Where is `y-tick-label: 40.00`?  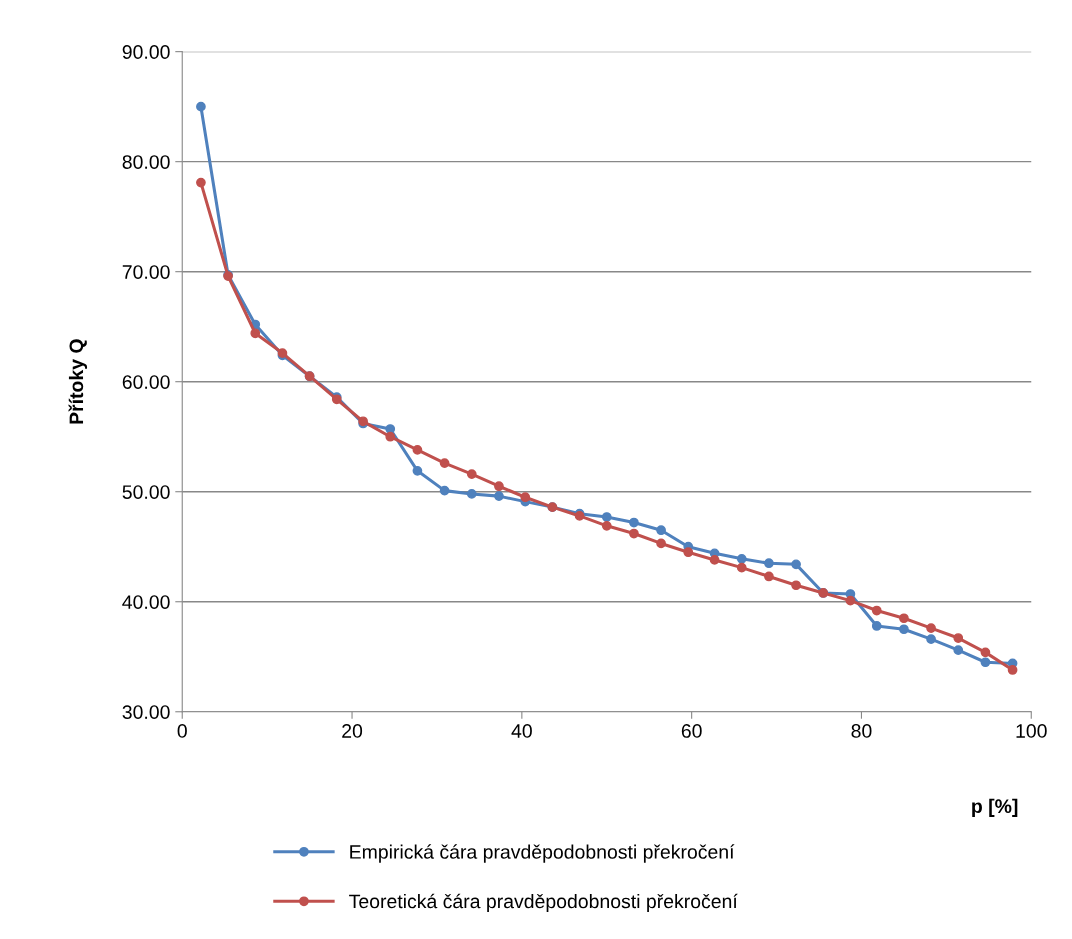
y-tick-label: 40.00 is located at coordinates (146, 602).